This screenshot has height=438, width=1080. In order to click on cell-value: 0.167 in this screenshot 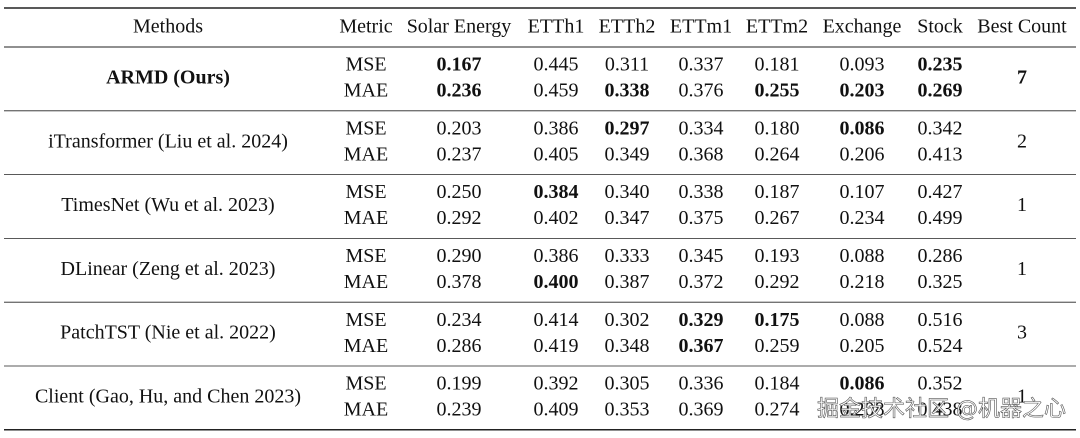, I will do `click(459, 65)`.